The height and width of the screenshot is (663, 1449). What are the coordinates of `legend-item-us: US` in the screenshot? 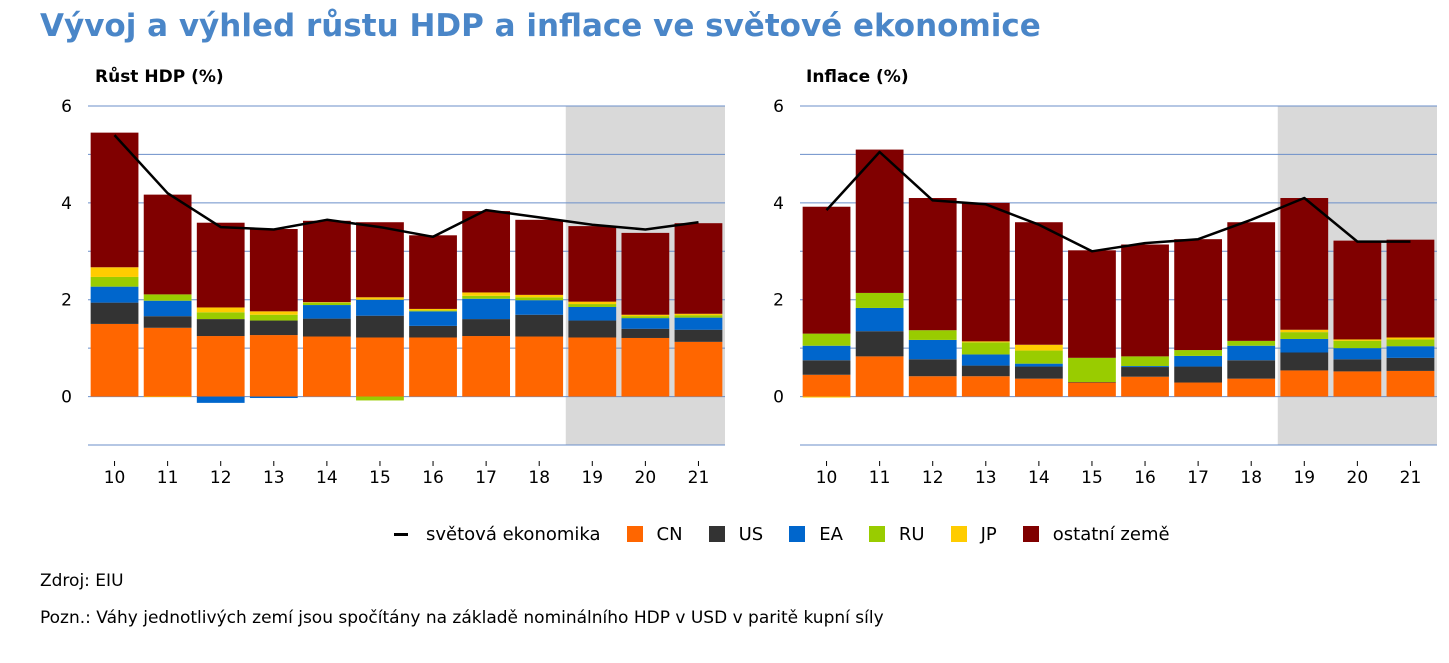 It's located at (735, 534).